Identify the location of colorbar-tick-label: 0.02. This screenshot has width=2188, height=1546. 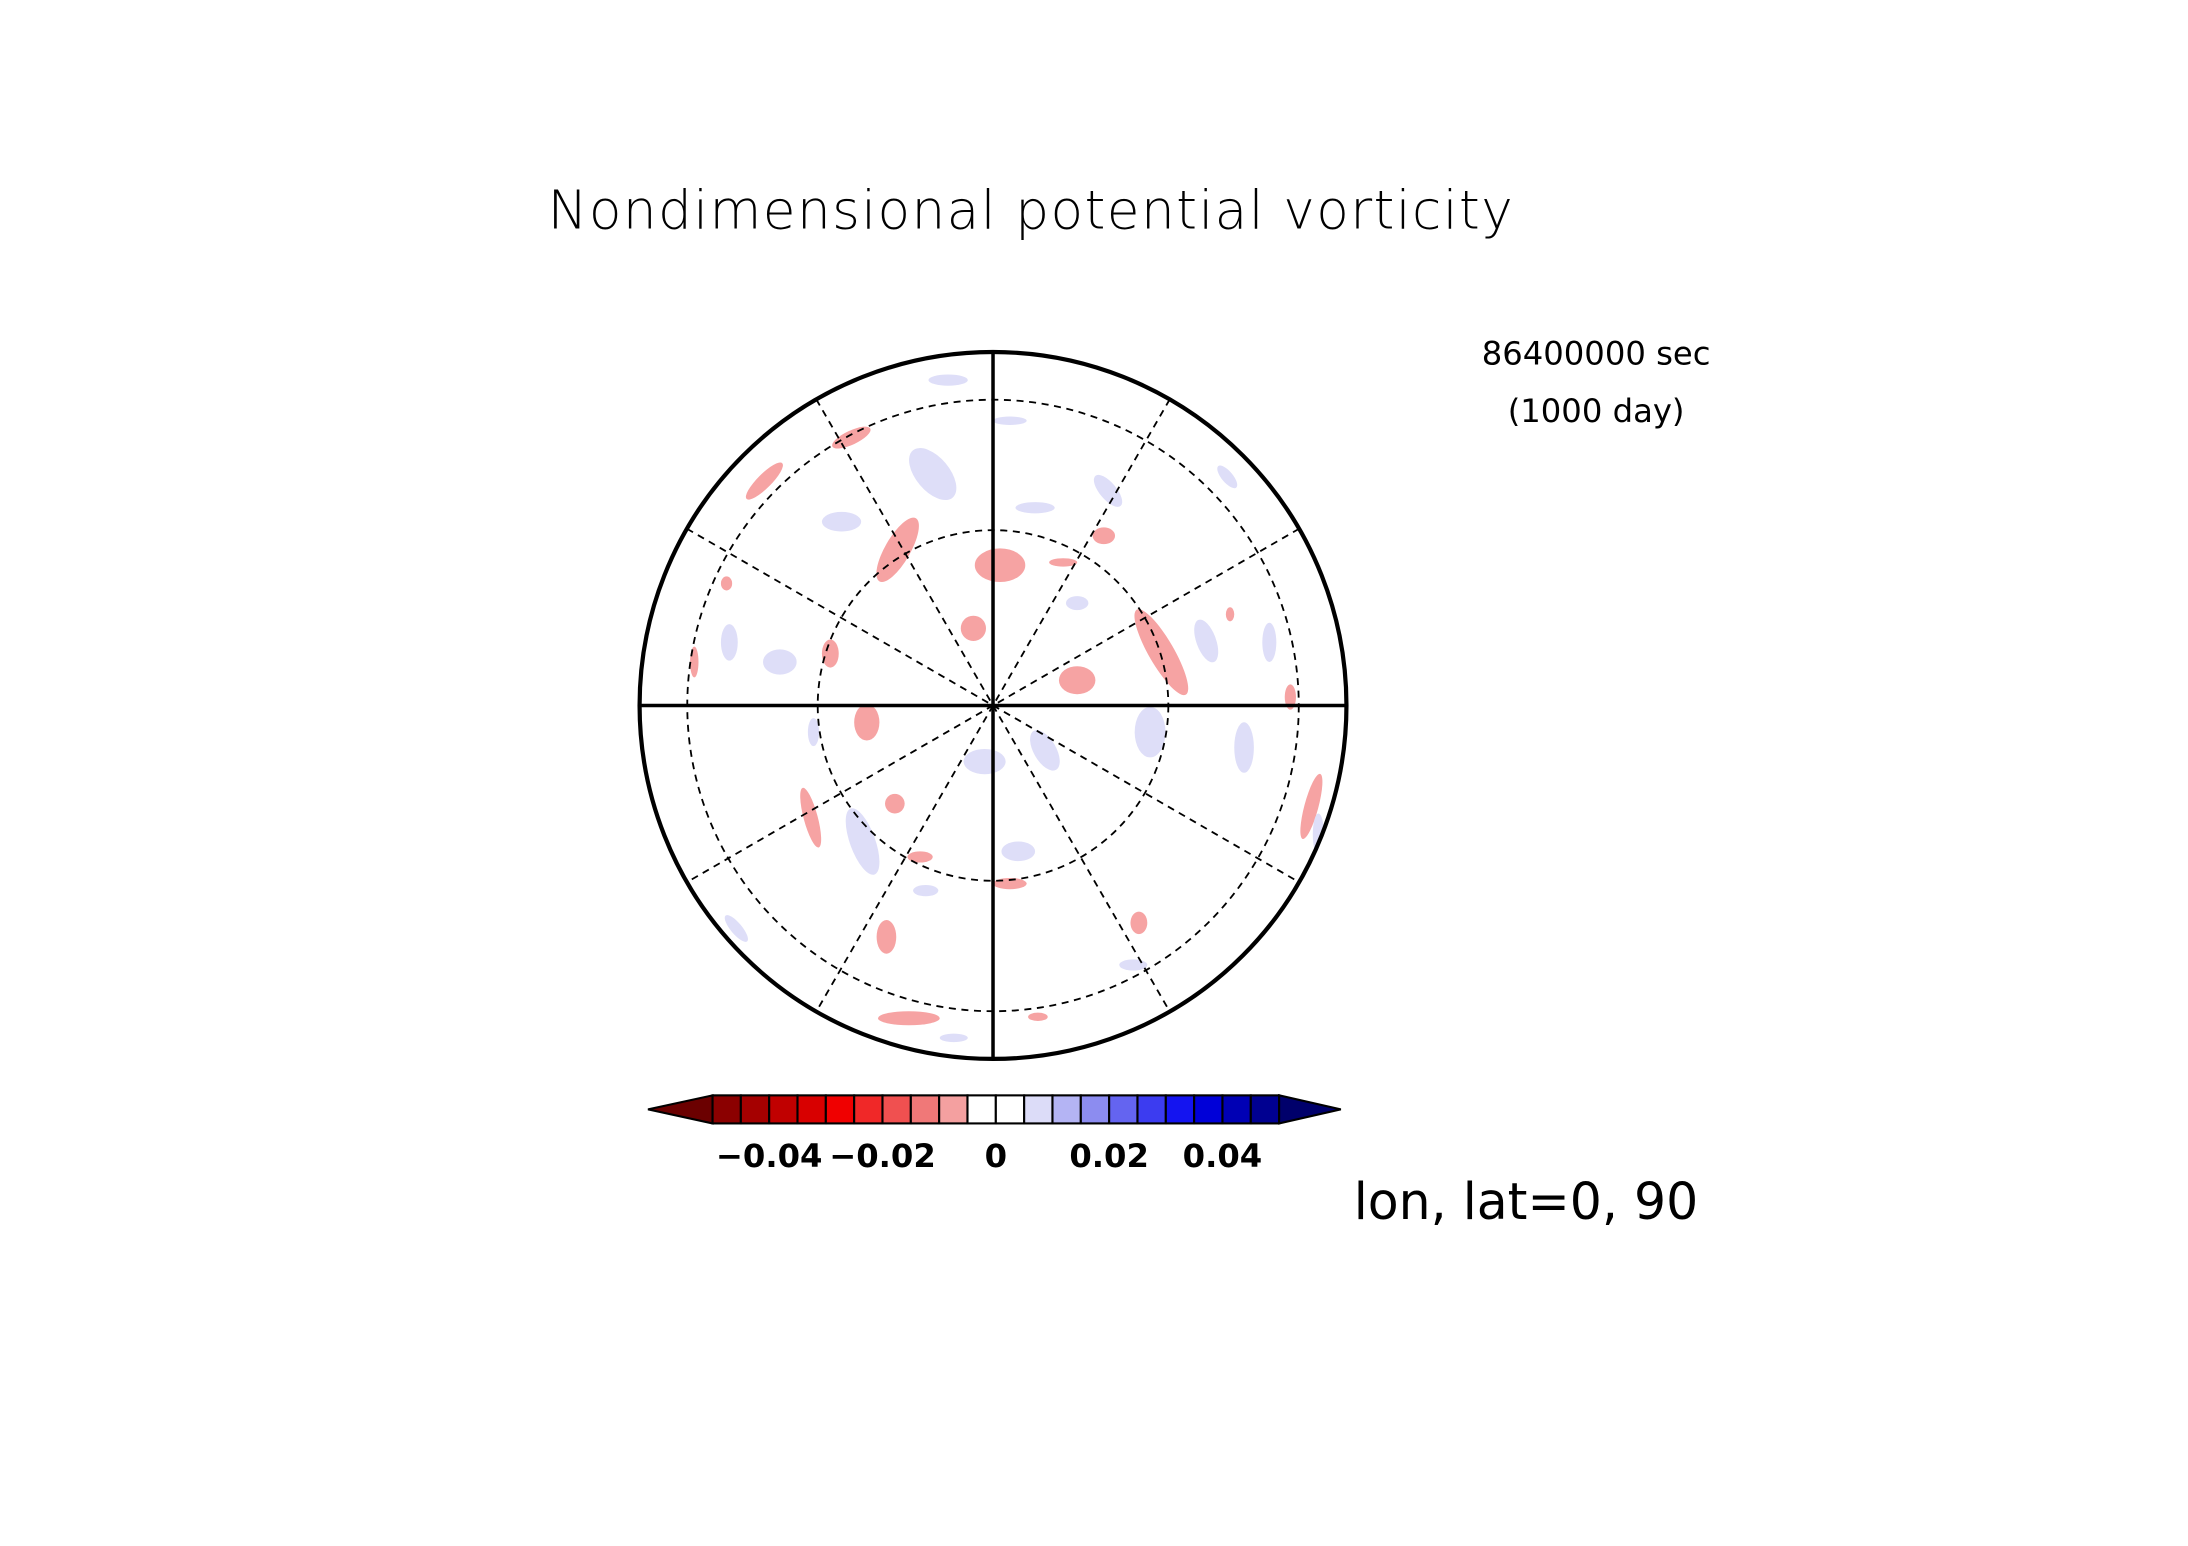
(1109, 1156).